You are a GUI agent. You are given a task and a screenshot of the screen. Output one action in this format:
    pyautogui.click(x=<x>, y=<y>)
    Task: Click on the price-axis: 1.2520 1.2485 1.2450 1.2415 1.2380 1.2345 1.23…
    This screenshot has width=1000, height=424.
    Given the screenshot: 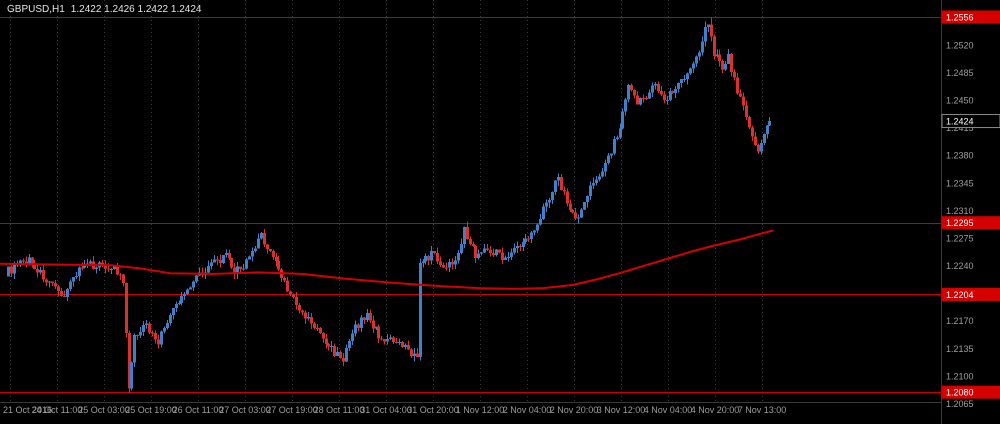 What is the action you would take?
    pyautogui.click(x=960, y=224)
    